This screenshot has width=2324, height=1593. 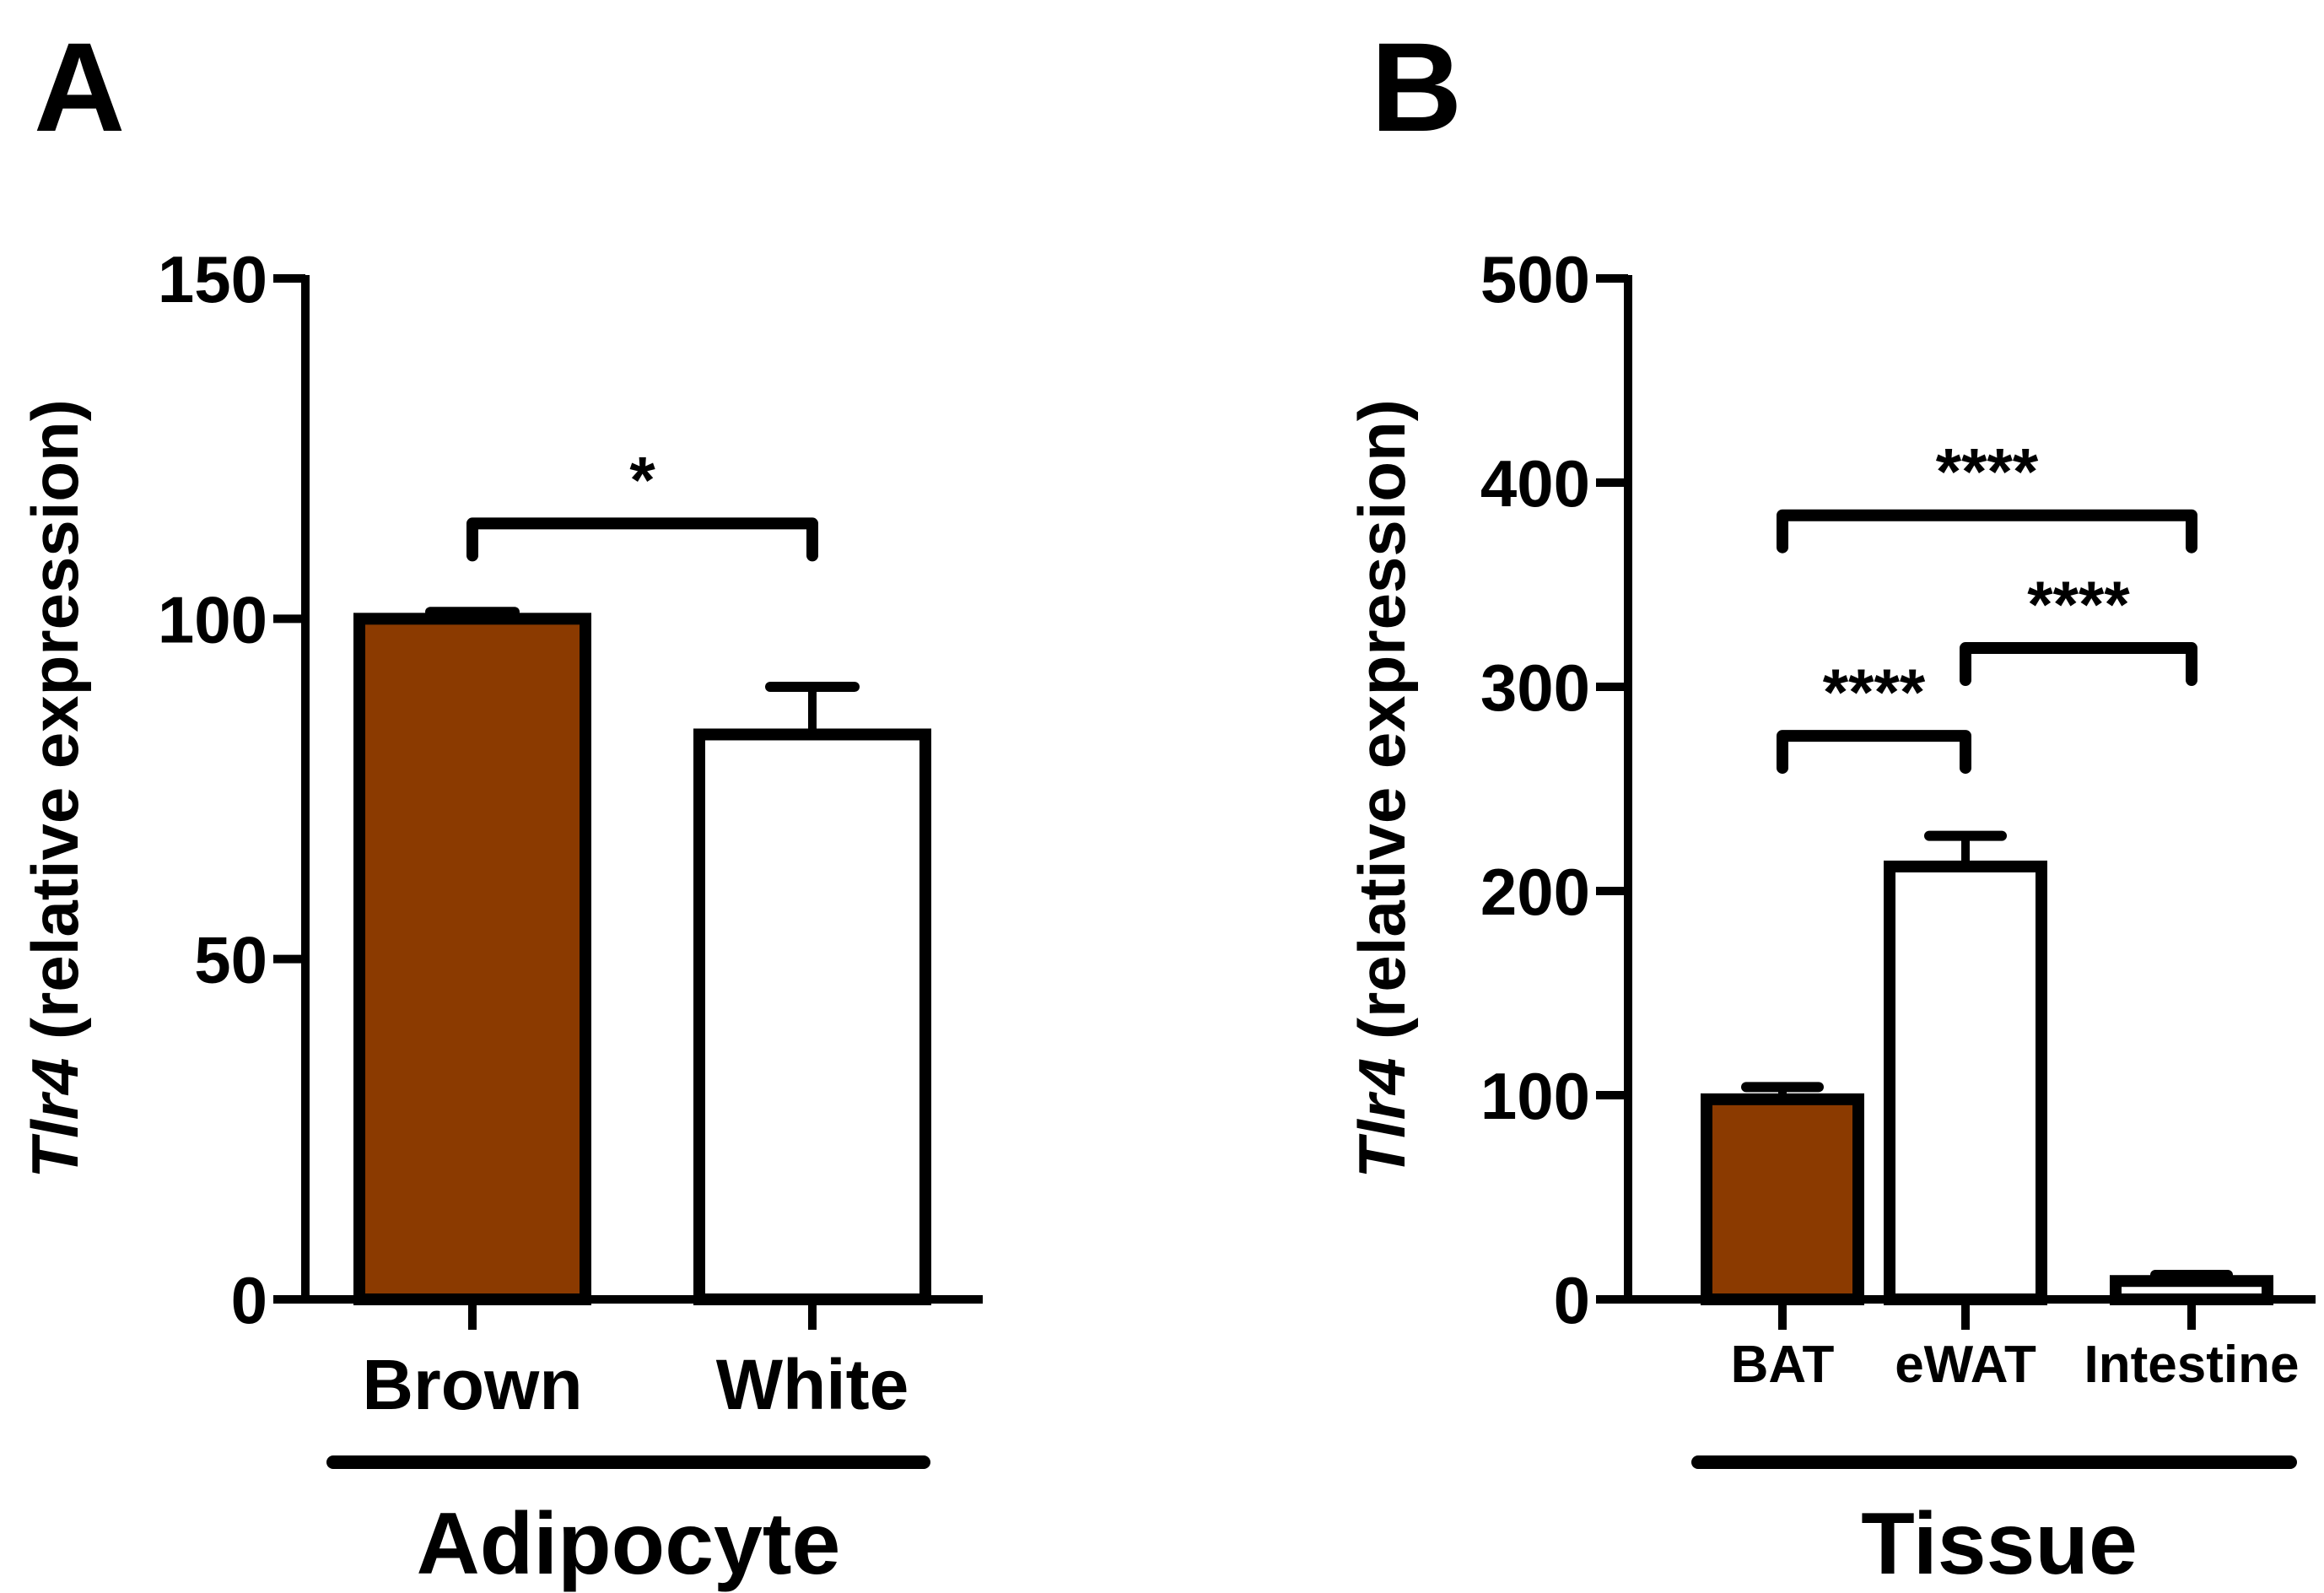 What do you see at coordinates (1782, 1199) in the screenshot?
I see `bar-bat` at bounding box center [1782, 1199].